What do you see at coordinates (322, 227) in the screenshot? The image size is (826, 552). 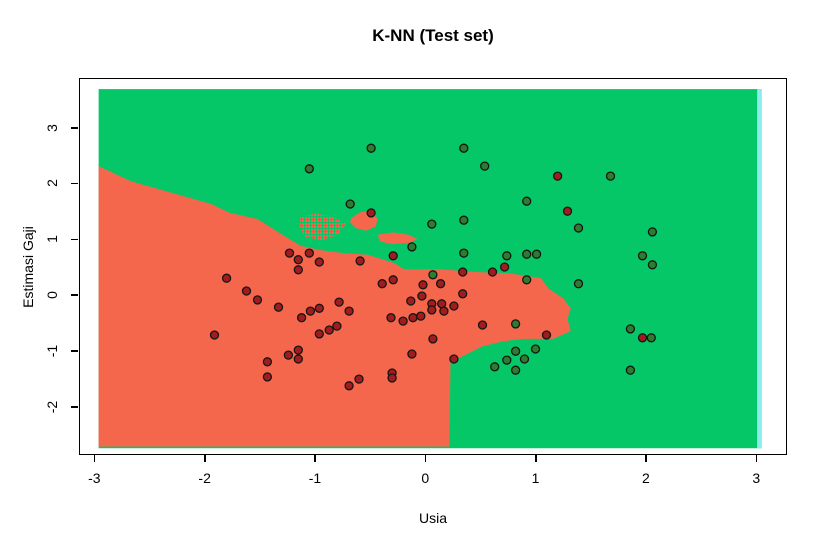 I see `dithered-boundary-patch` at bounding box center [322, 227].